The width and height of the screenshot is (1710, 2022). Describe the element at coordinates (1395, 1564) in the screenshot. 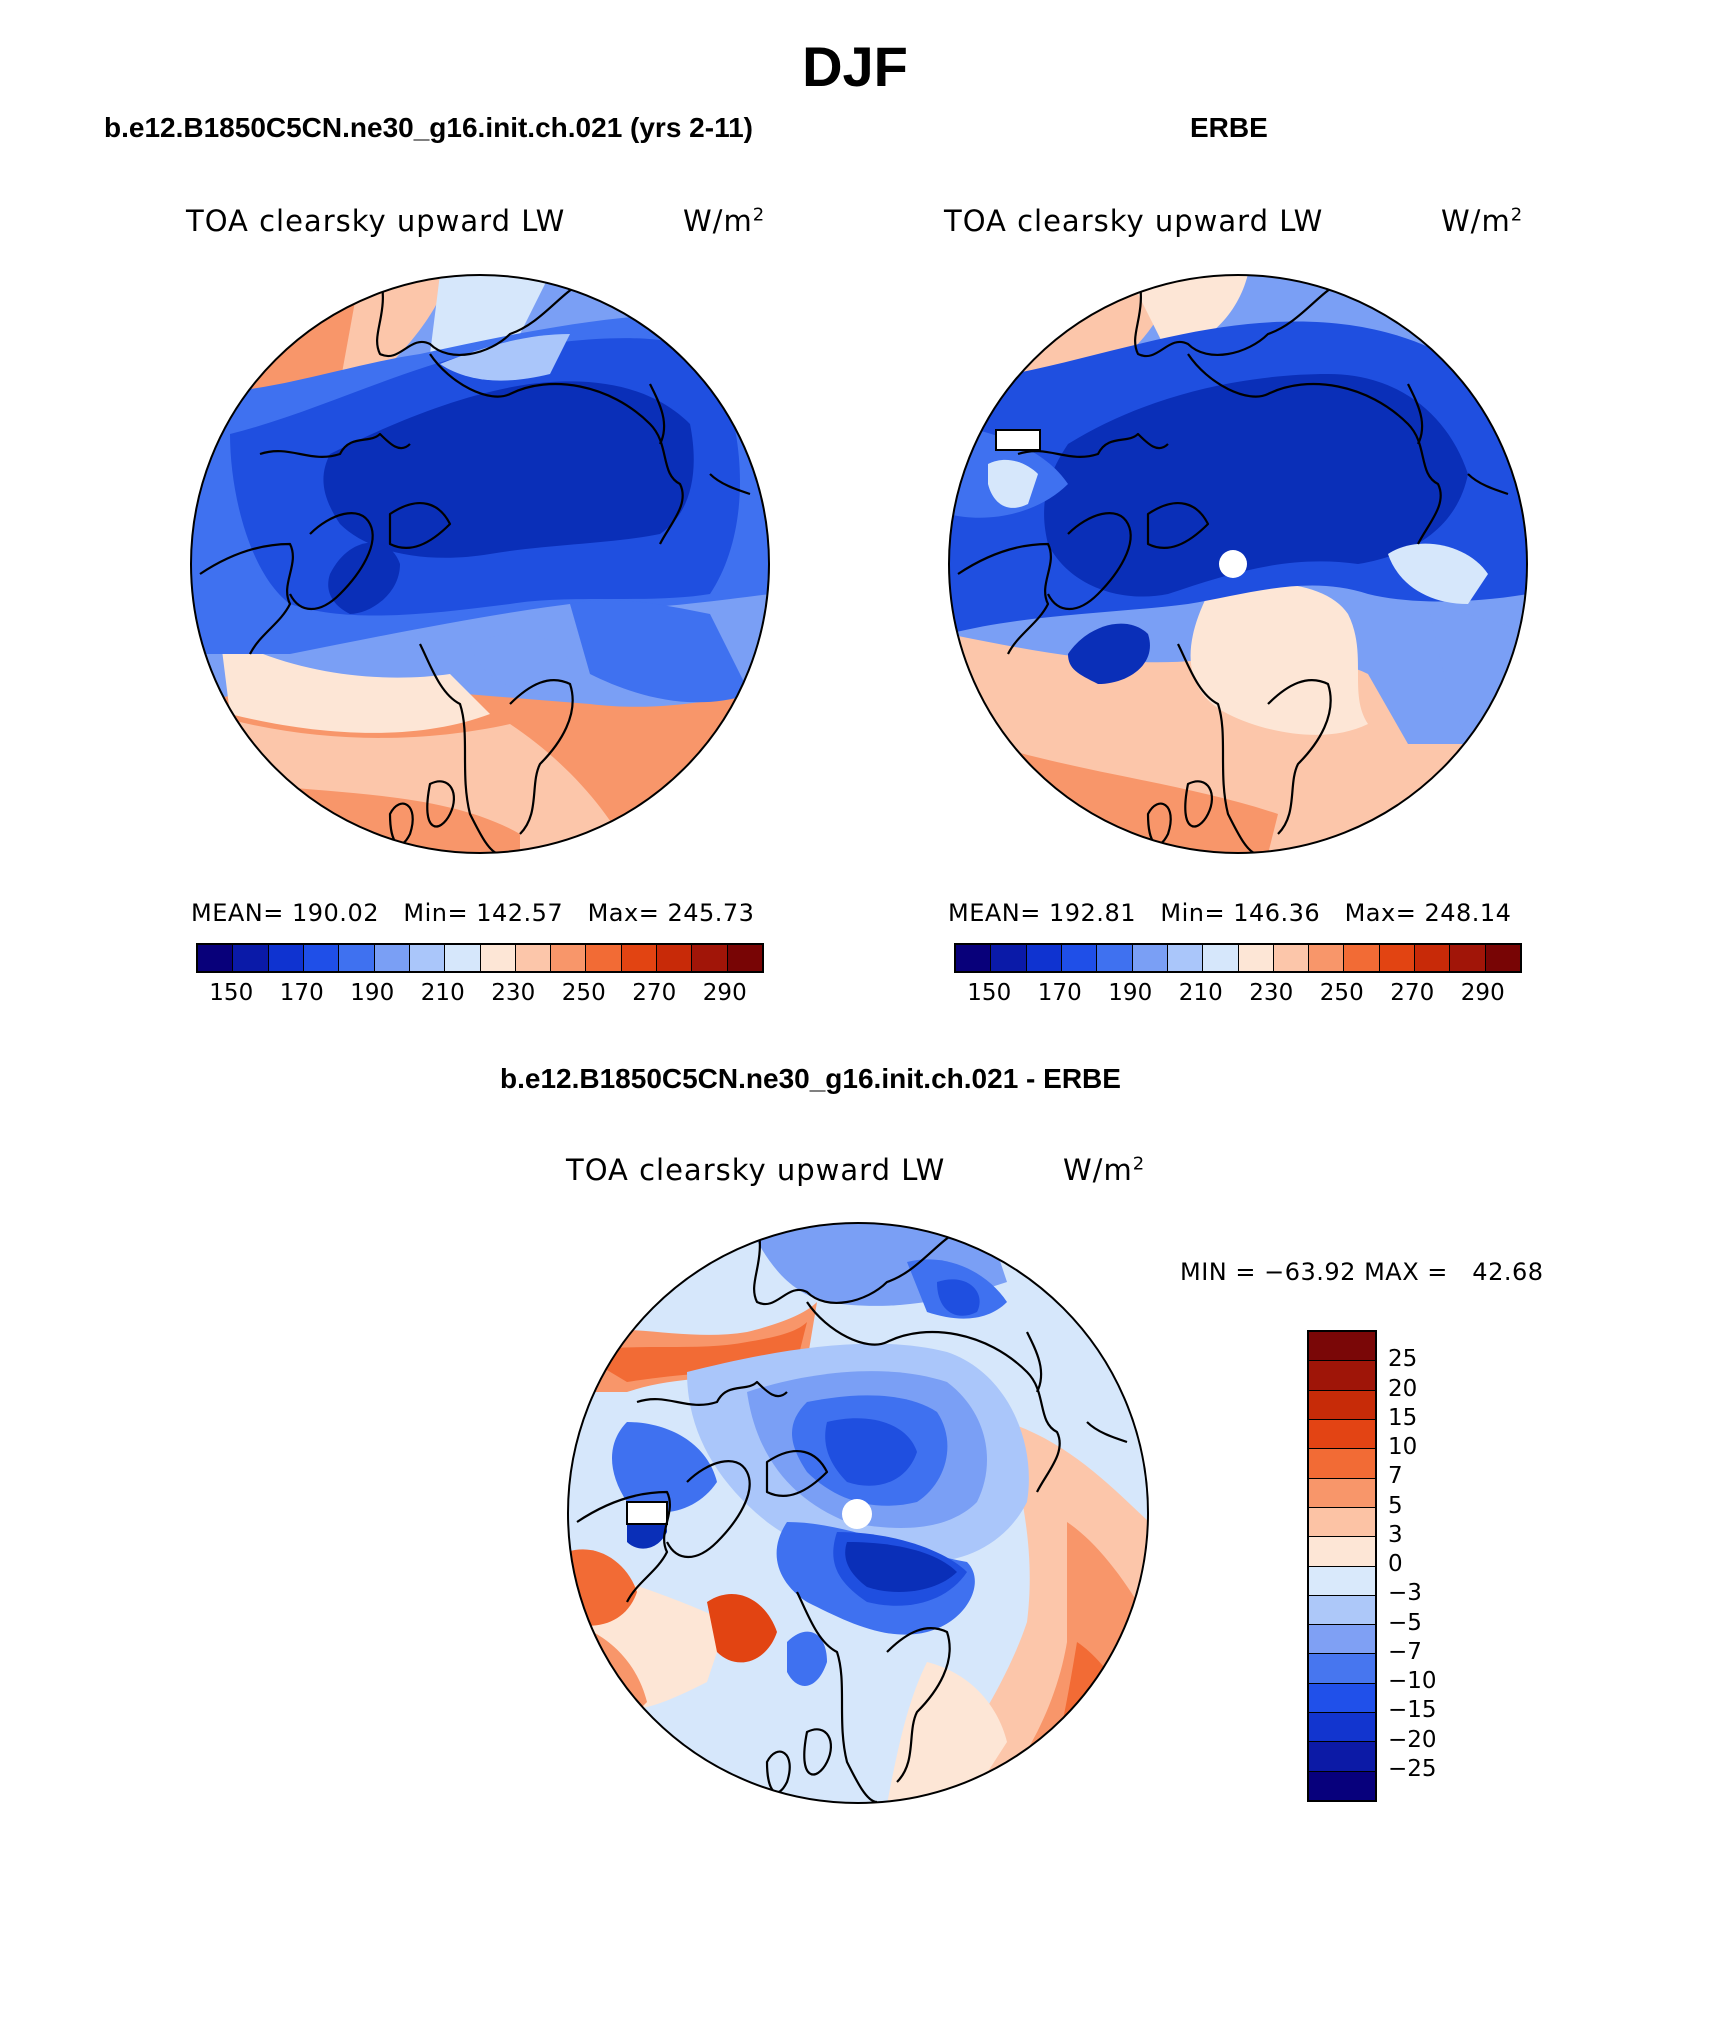

I see `colorbar-tick-label: 0` at that location.